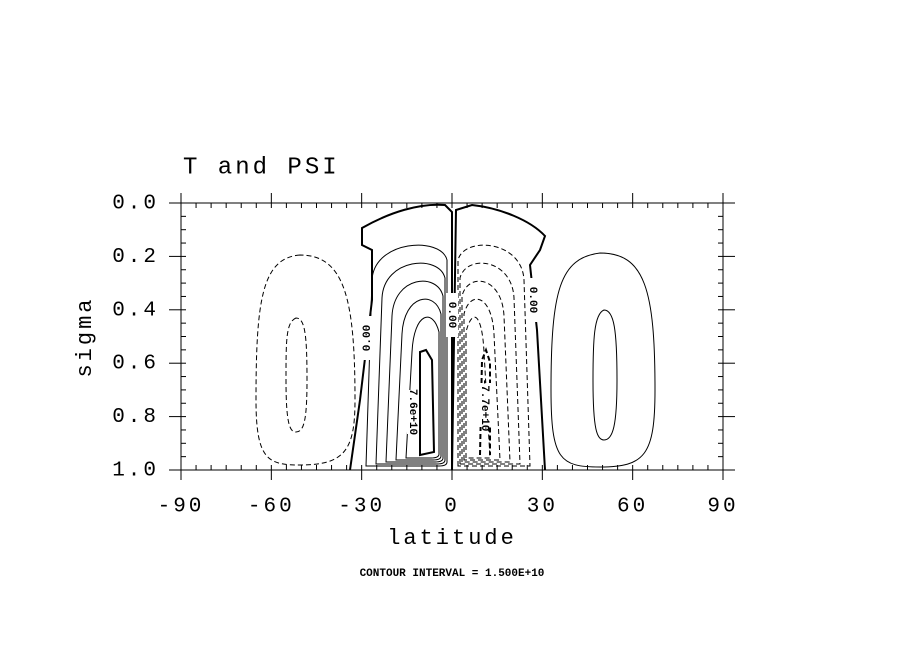  Describe the element at coordinates (135, 417) in the screenshot. I see `y-tick-label: 0.8` at that location.